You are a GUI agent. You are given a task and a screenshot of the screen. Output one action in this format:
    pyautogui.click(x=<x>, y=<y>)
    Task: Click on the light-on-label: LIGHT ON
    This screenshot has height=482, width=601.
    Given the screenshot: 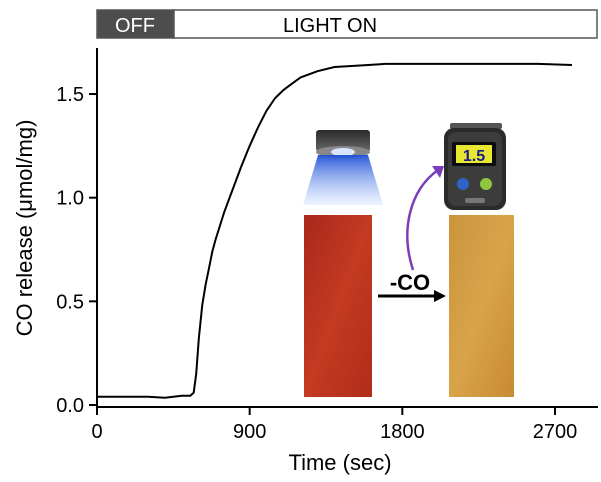 What is the action you would take?
    pyautogui.click(x=330, y=26)
    